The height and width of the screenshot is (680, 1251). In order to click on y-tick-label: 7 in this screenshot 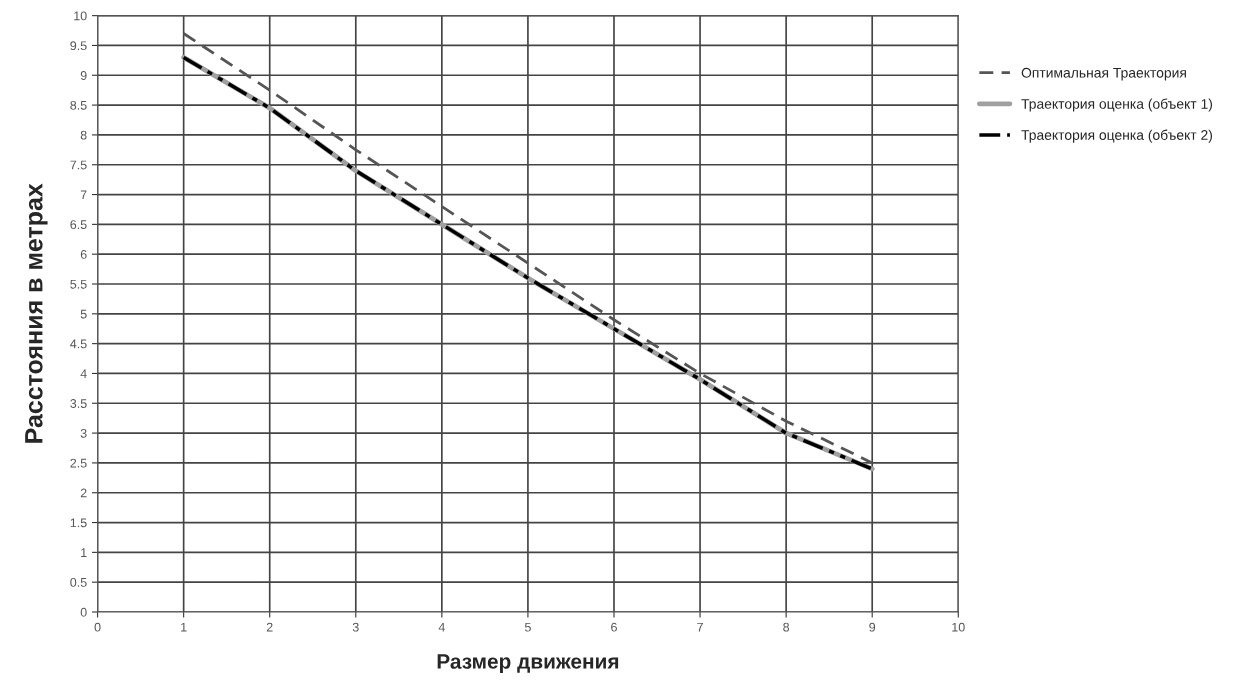, I will do `click(83, 195)`.